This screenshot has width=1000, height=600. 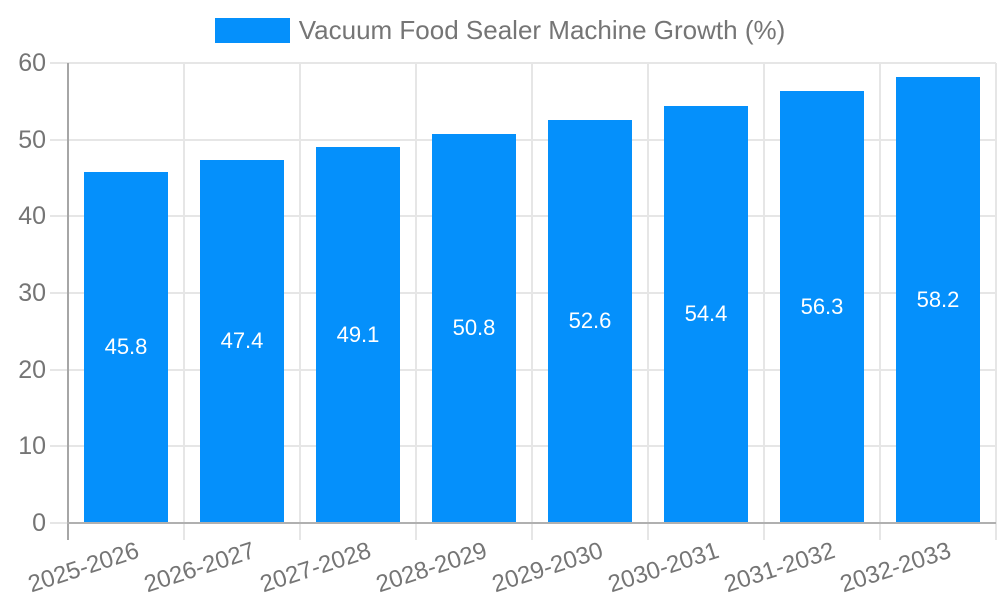 I want to click on bar-value-label: 45.8, so click(x=126, y=347).